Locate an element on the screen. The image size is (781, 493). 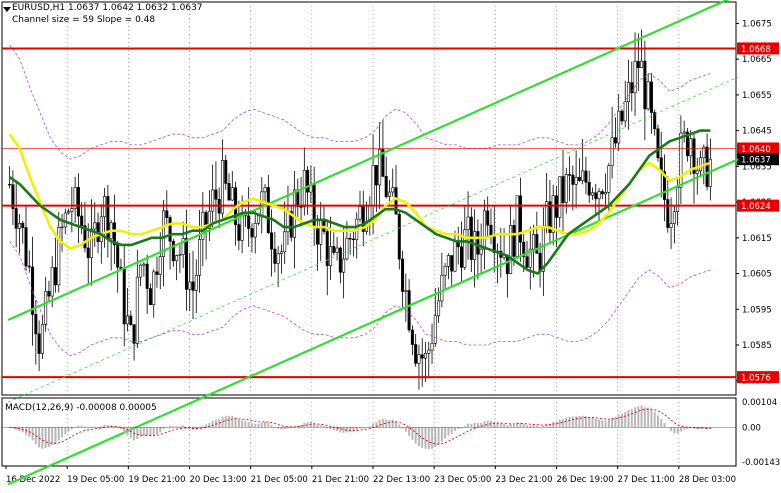
time-label: 26 Dec 19:00 is located at coordinates (585, 480).